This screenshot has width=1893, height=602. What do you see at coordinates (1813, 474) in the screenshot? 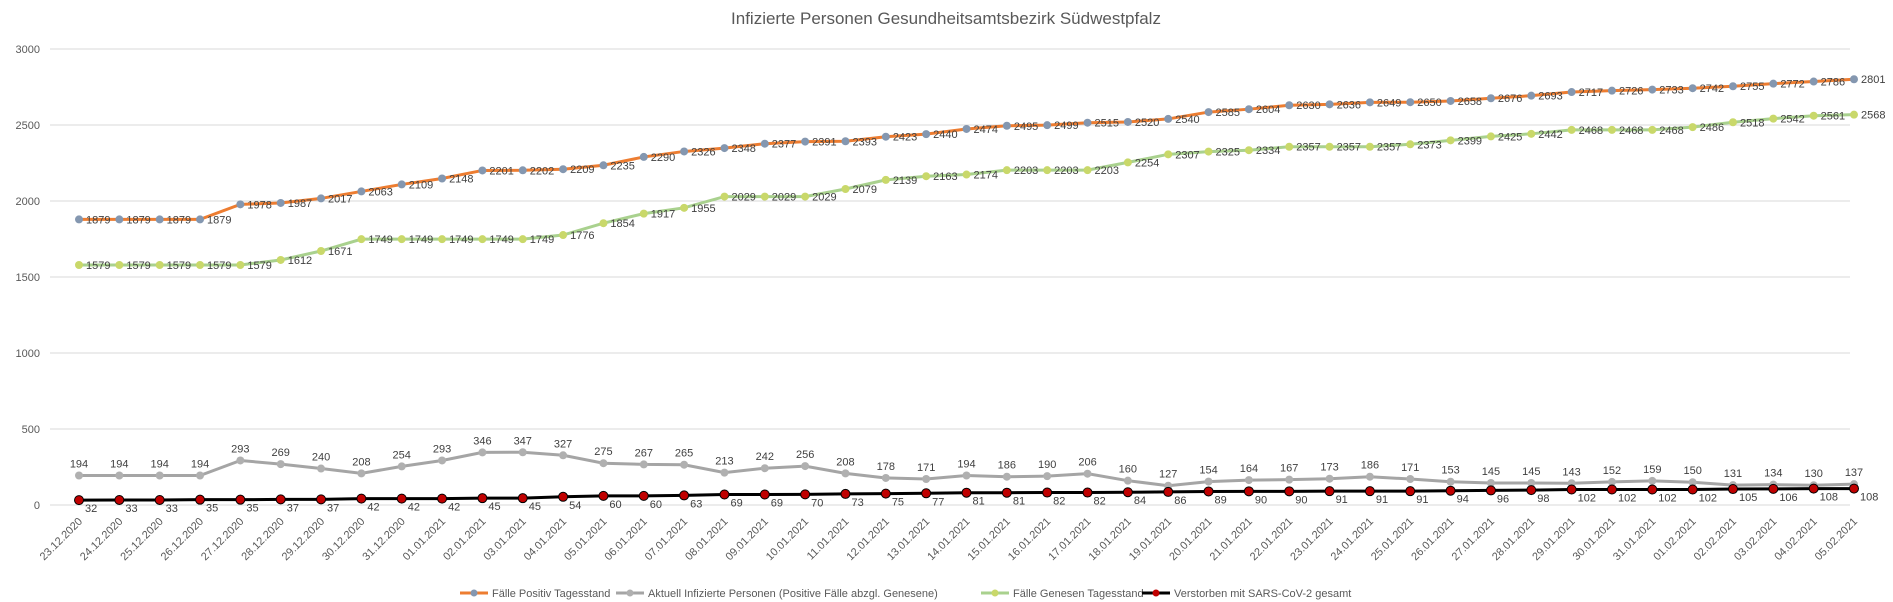
I see `data-label: 130` at bounding box center [1813, 474].